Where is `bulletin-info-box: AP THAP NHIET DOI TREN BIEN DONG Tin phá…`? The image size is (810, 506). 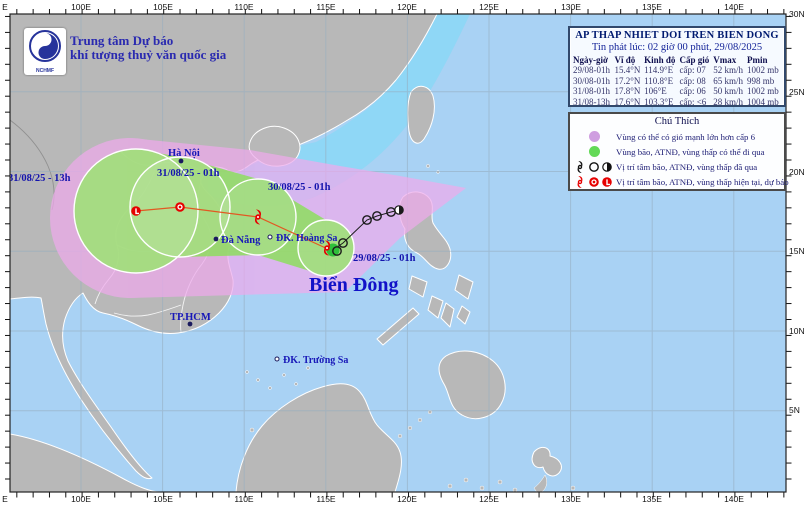 bulletin-info-box: AP THAP NHIET DOI TREN BIEN DONG Tin phá… is located at coordinates (677, 66).